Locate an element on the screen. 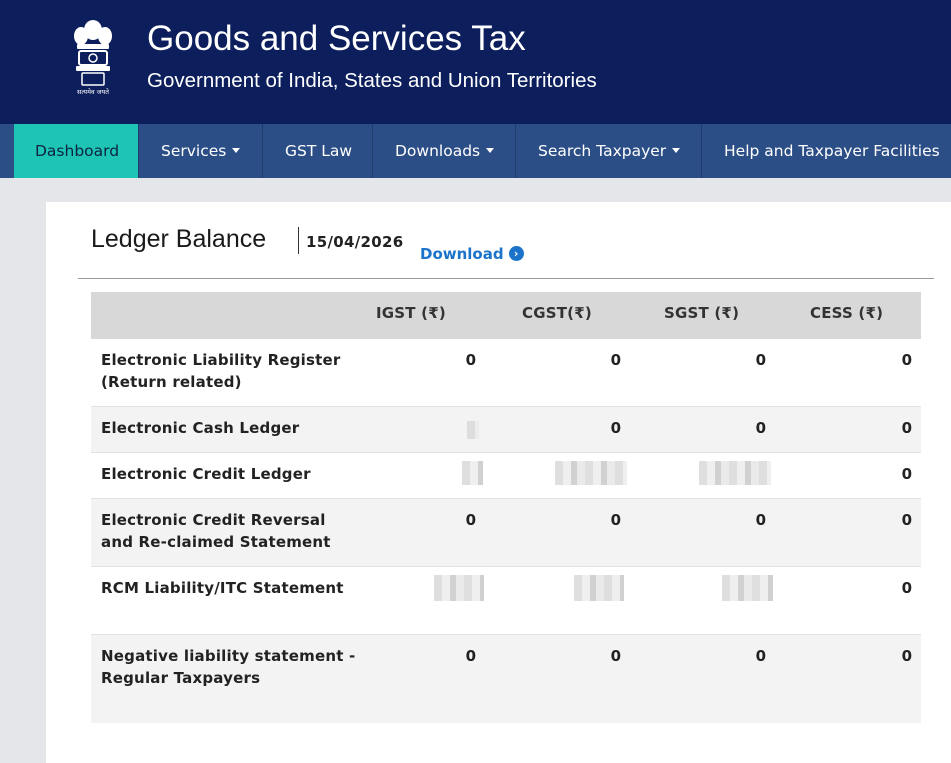  row-label: Electronic Cash Ledger is located at coordinates (200, 428).